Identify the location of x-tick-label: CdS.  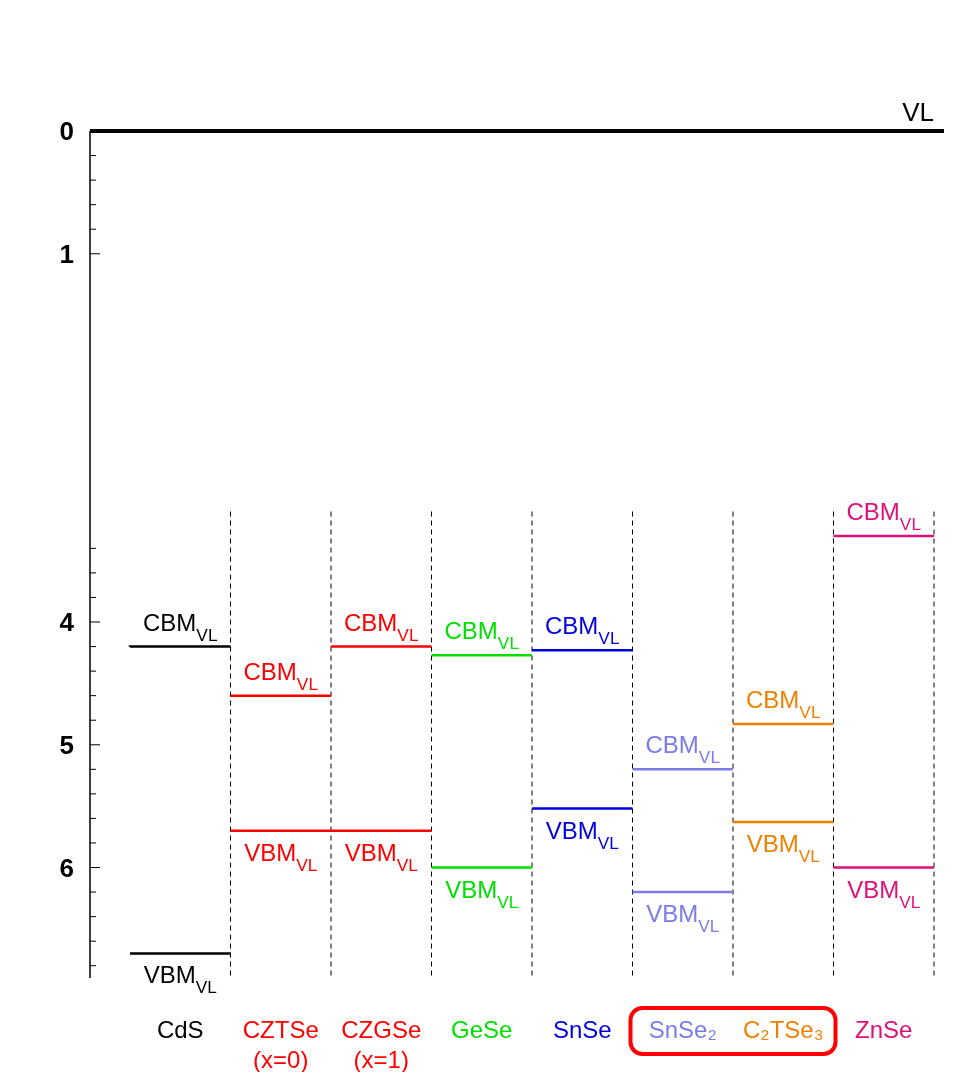
(180, 1029).